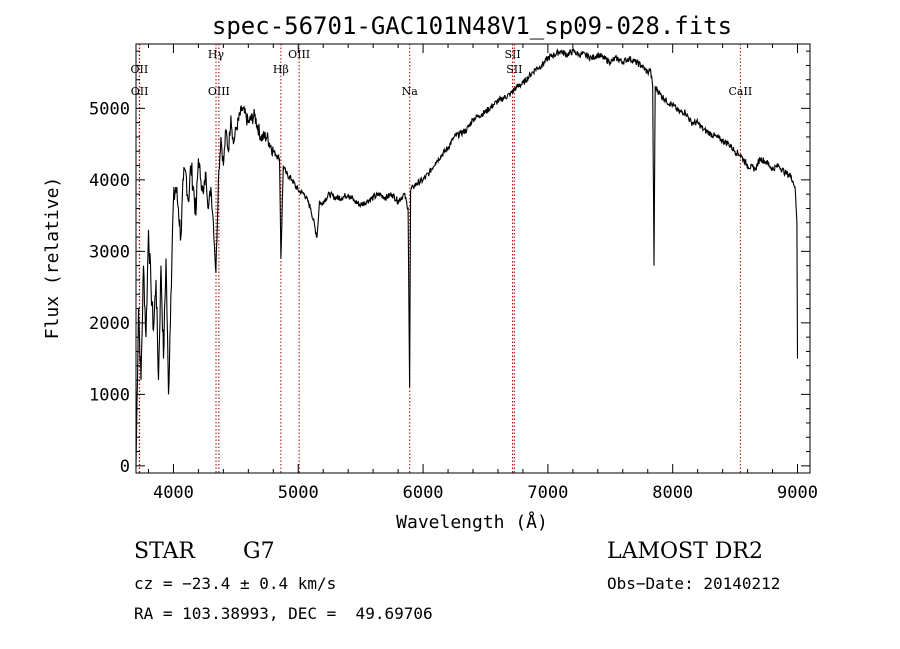  Describe the element at coordinates (472, 26) in the screenshot. I see `chart-title: spec-56701-GAC101N48V1_sp09-028.fits` at that location.